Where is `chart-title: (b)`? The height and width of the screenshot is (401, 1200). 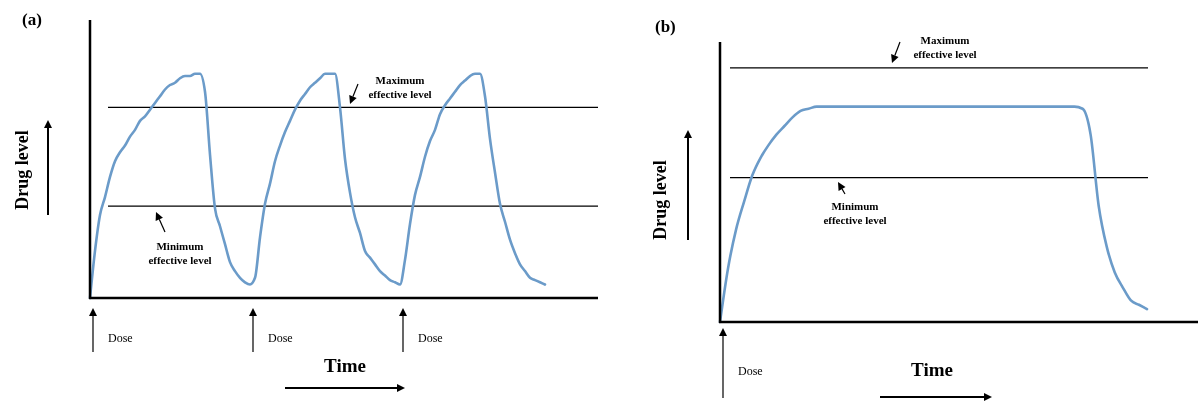
chart-title: (b) is located at coordinates (665, 26).